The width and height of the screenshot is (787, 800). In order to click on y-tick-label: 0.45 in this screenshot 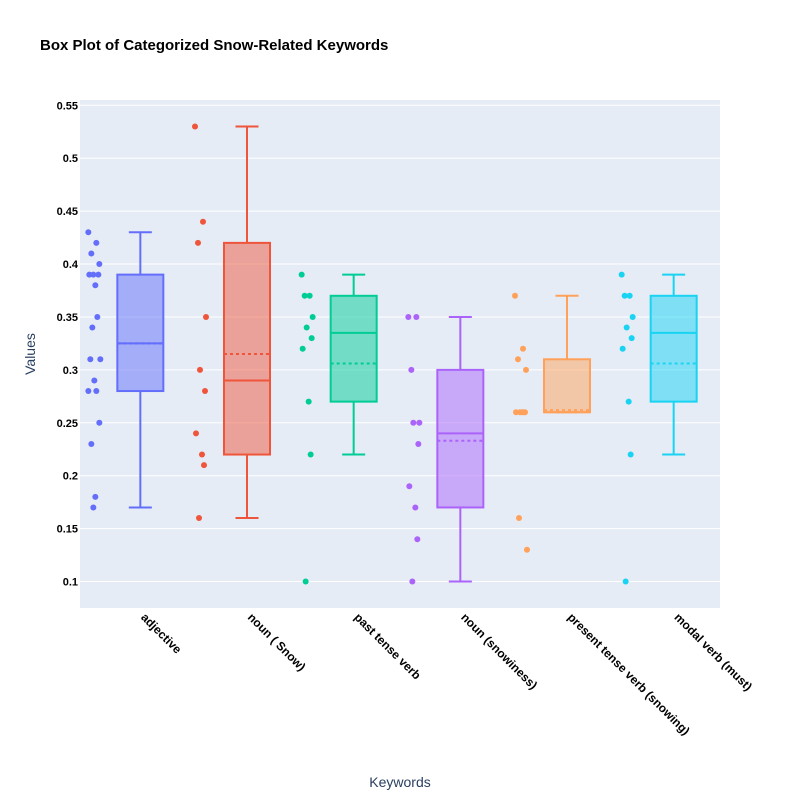, I will do `click(67, 212)`.